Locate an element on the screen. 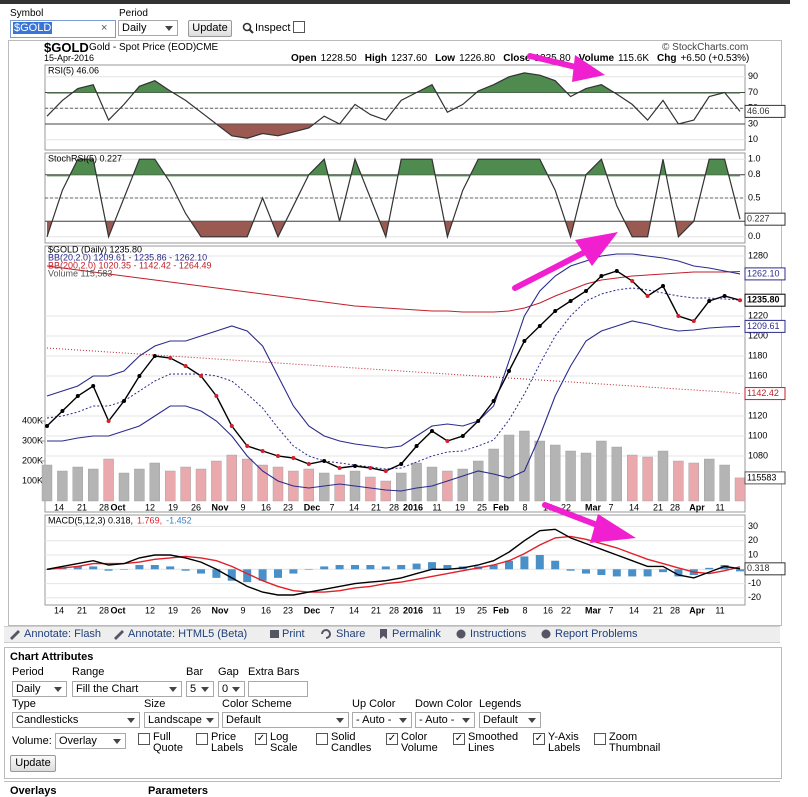  x-tick-label: 9 is located at coordinates (242, 610).